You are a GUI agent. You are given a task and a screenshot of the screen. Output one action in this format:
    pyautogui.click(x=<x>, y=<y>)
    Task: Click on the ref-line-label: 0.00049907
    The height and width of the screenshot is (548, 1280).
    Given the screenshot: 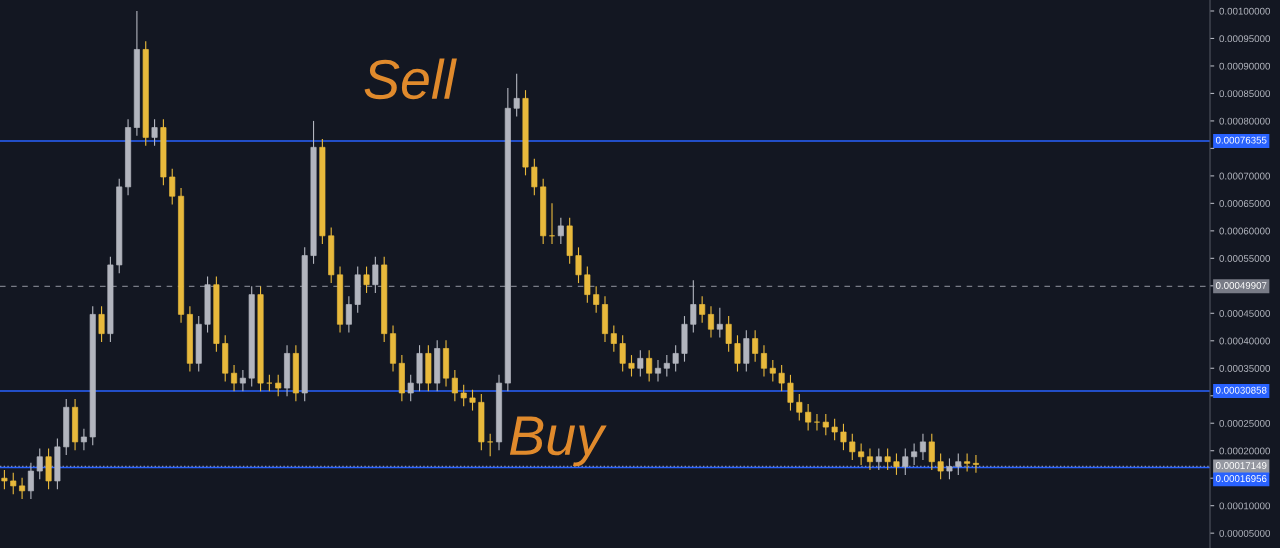 What is the action you would take?
    pyautogui.click(x=1241, y=285)
    